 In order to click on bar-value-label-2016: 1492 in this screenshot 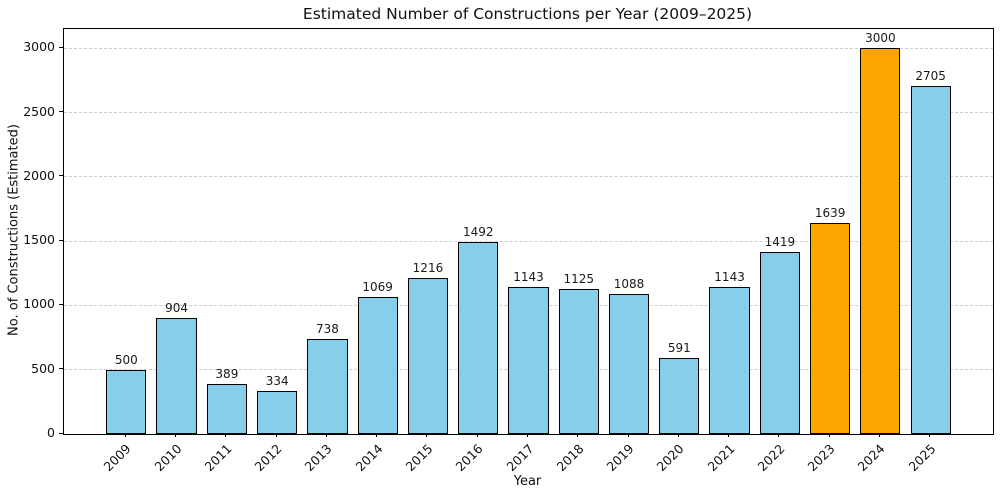, I will do `click(478, 232)`.